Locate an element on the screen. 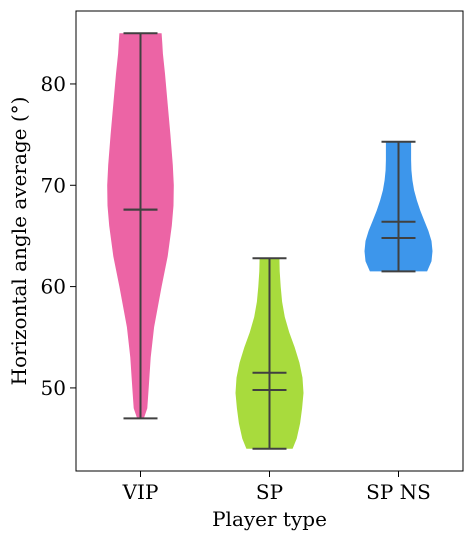 This screenshot has width=473, height=541. y-tick-label: 70 is located at coordinates (53, 185).